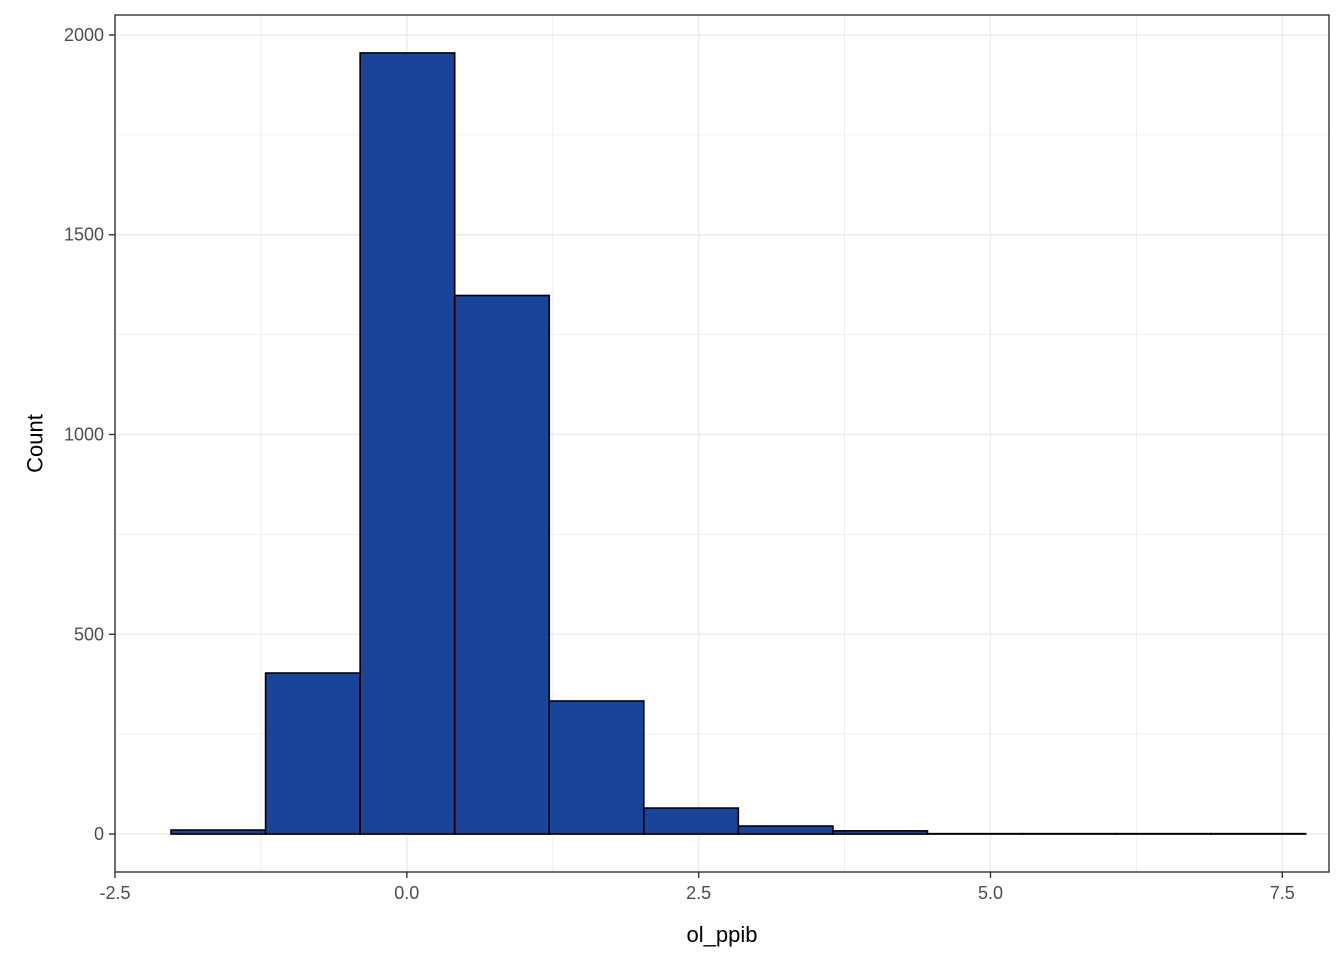  What do you see at coordinates (1282, 893) in the screenshot?
I see `x-tick-label: 7.5` at bounding box center [1282, 893].